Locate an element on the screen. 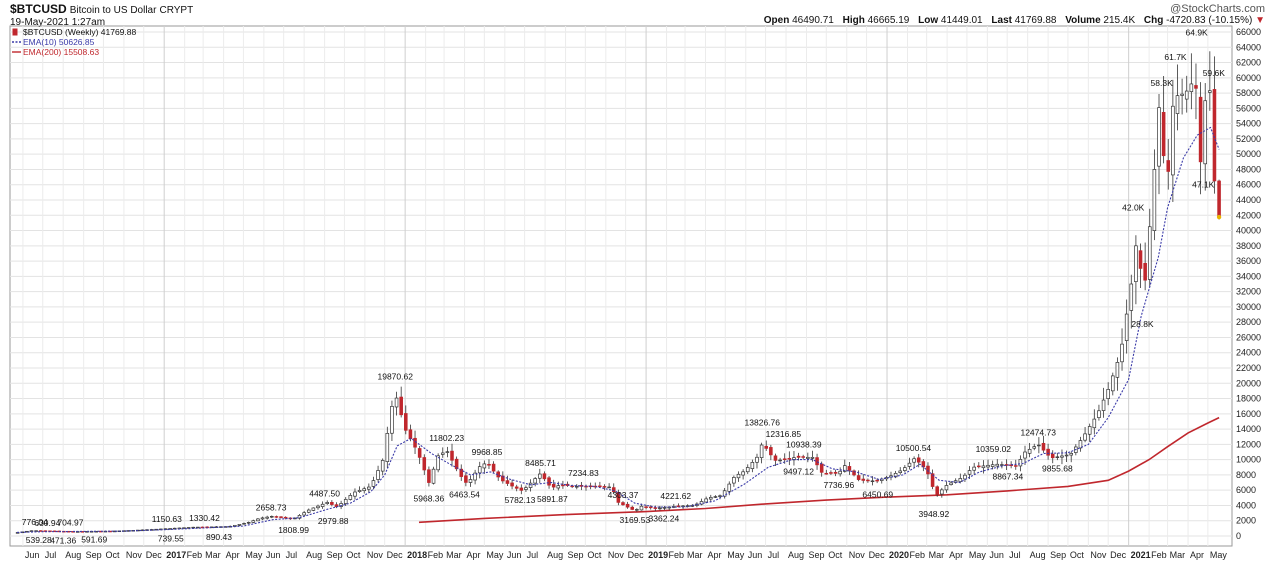  y-tick-label: 32000 is located at coordinates (1248, 292).